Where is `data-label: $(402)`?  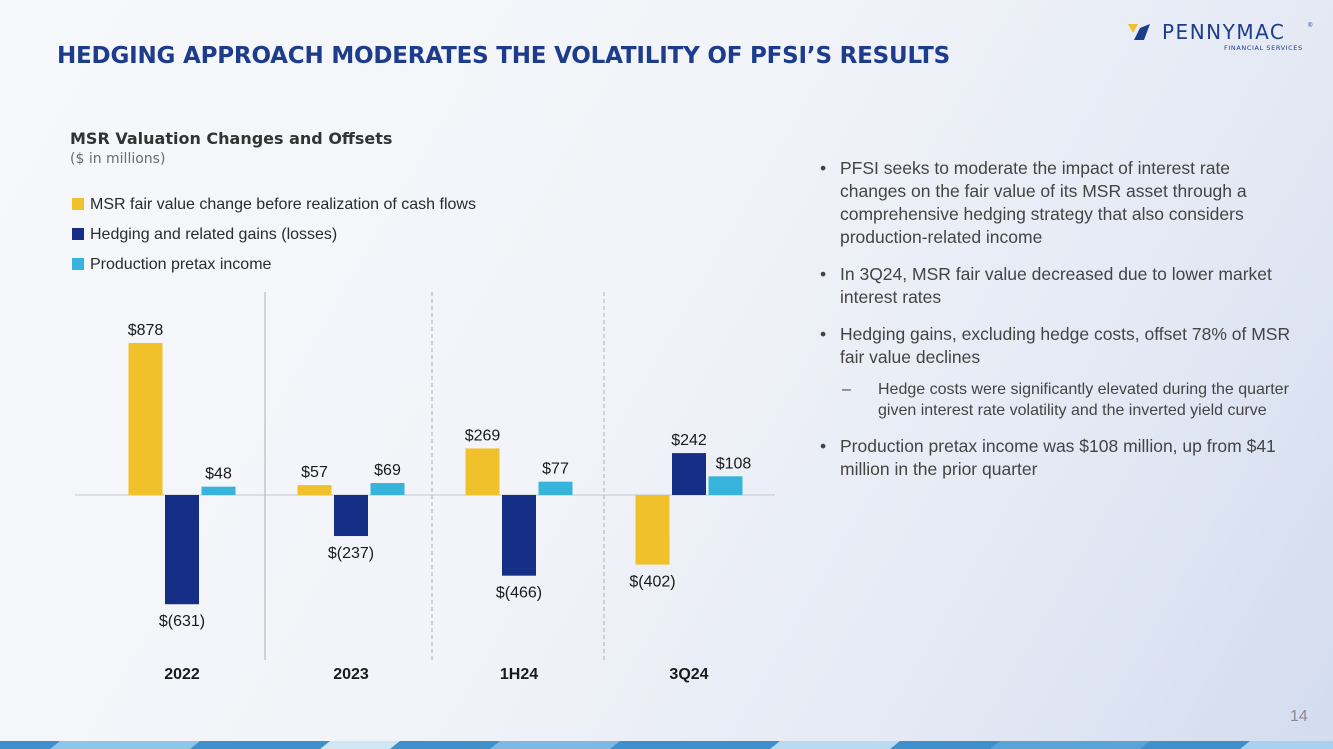 data-label: $(402) is located at coordinates (652, 582).